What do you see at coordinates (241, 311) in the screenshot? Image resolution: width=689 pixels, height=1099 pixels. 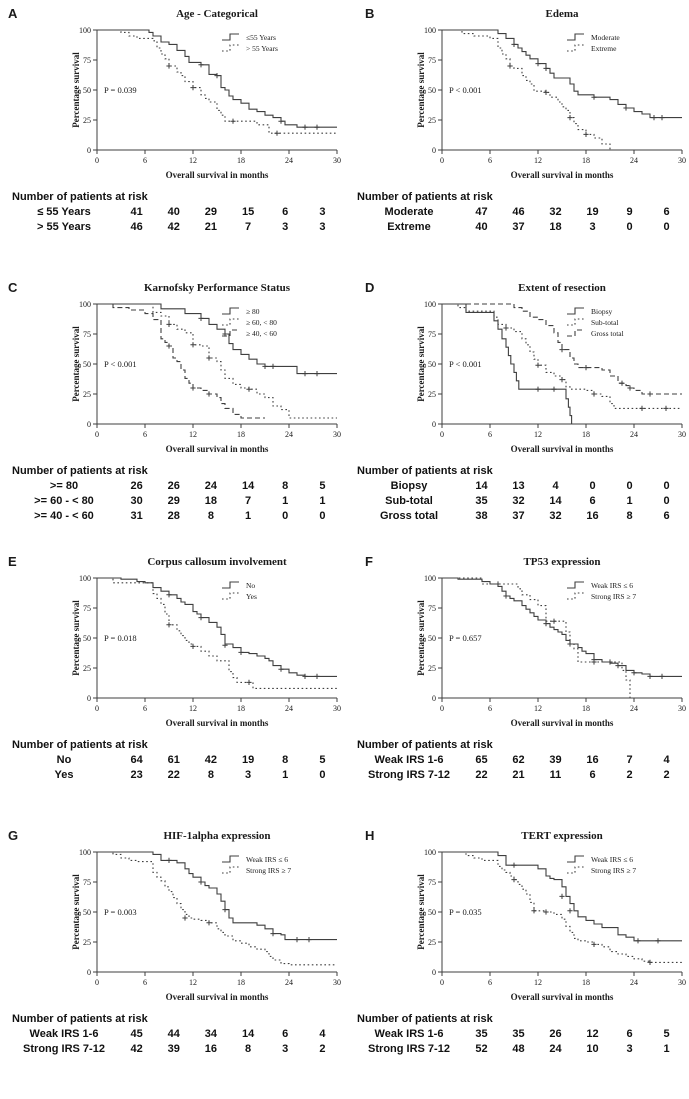 I see `legend-item: ≥ 80` at bounding box center [241, 311].